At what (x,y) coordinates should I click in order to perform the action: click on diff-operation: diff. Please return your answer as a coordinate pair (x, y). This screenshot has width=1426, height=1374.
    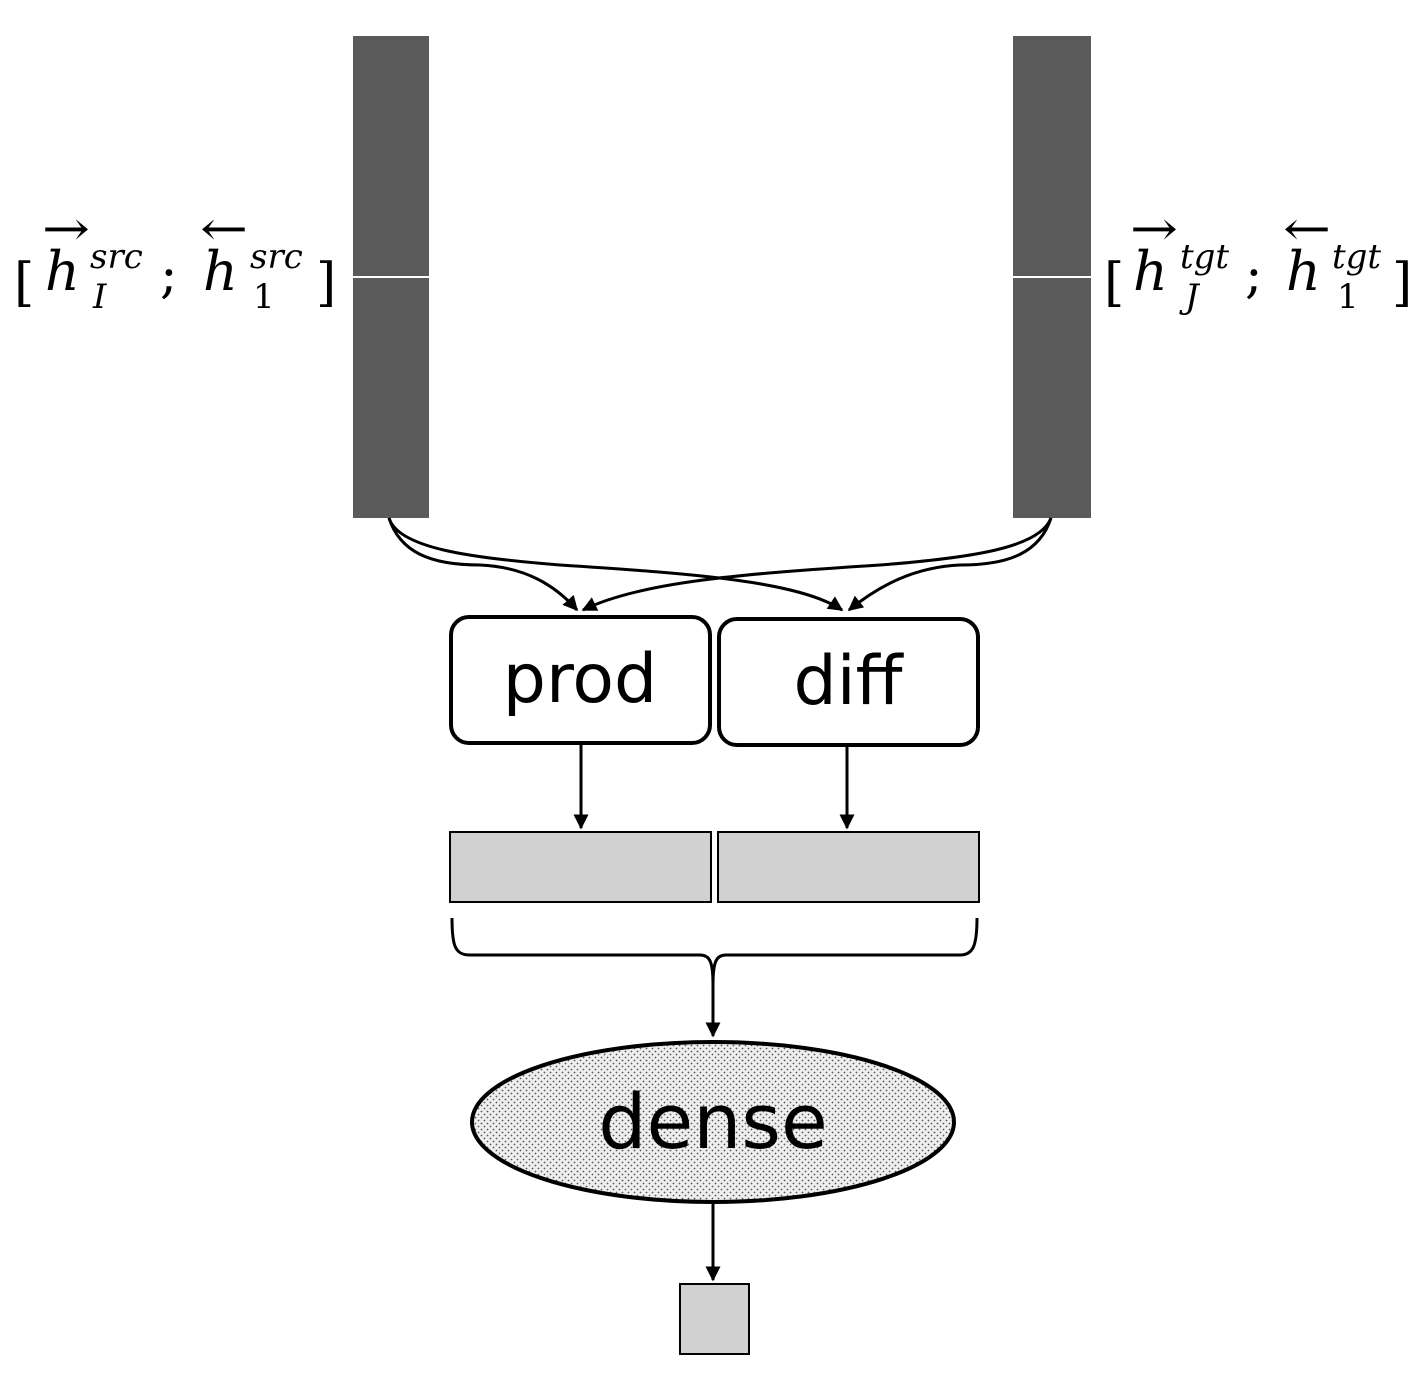
    Looking at the image, I should click on (848, 682).